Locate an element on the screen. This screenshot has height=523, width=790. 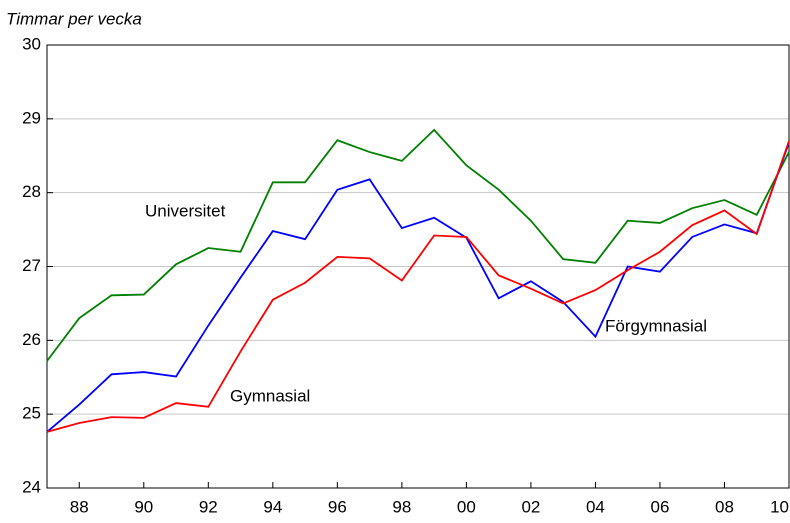
y-tick-label: 27 is located at coordinates (31, 265).